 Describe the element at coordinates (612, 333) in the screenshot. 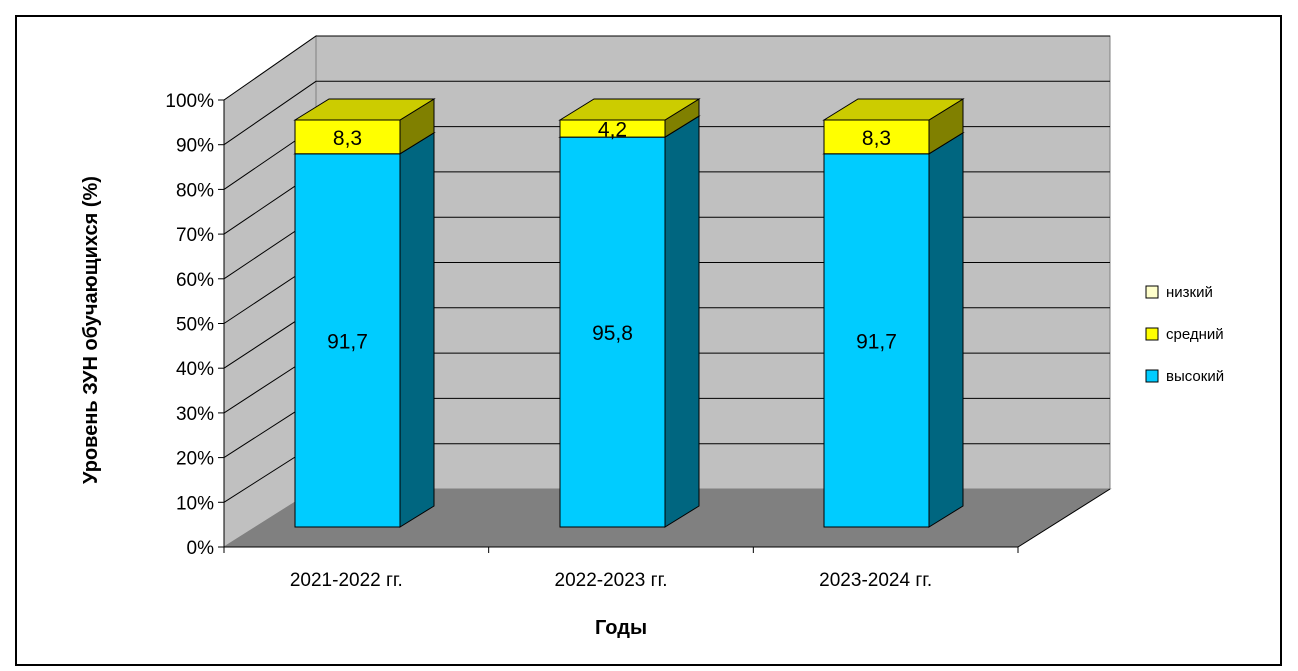

I see `data-label-высокий: 95,8` at that location.